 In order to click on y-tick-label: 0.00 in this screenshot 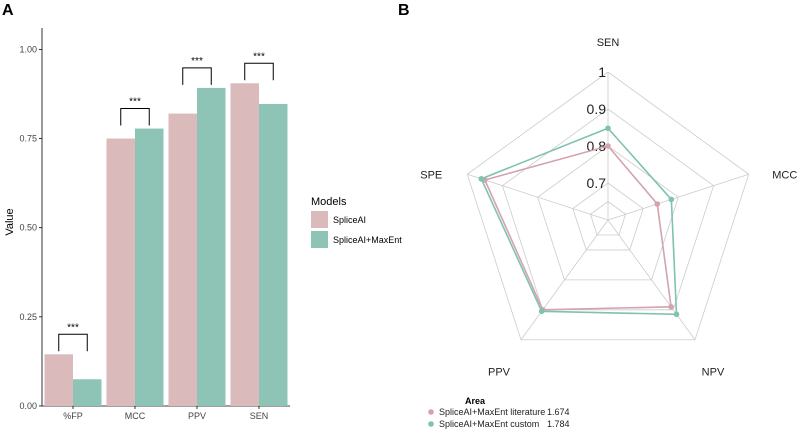, I will do `click(28, 406)`.